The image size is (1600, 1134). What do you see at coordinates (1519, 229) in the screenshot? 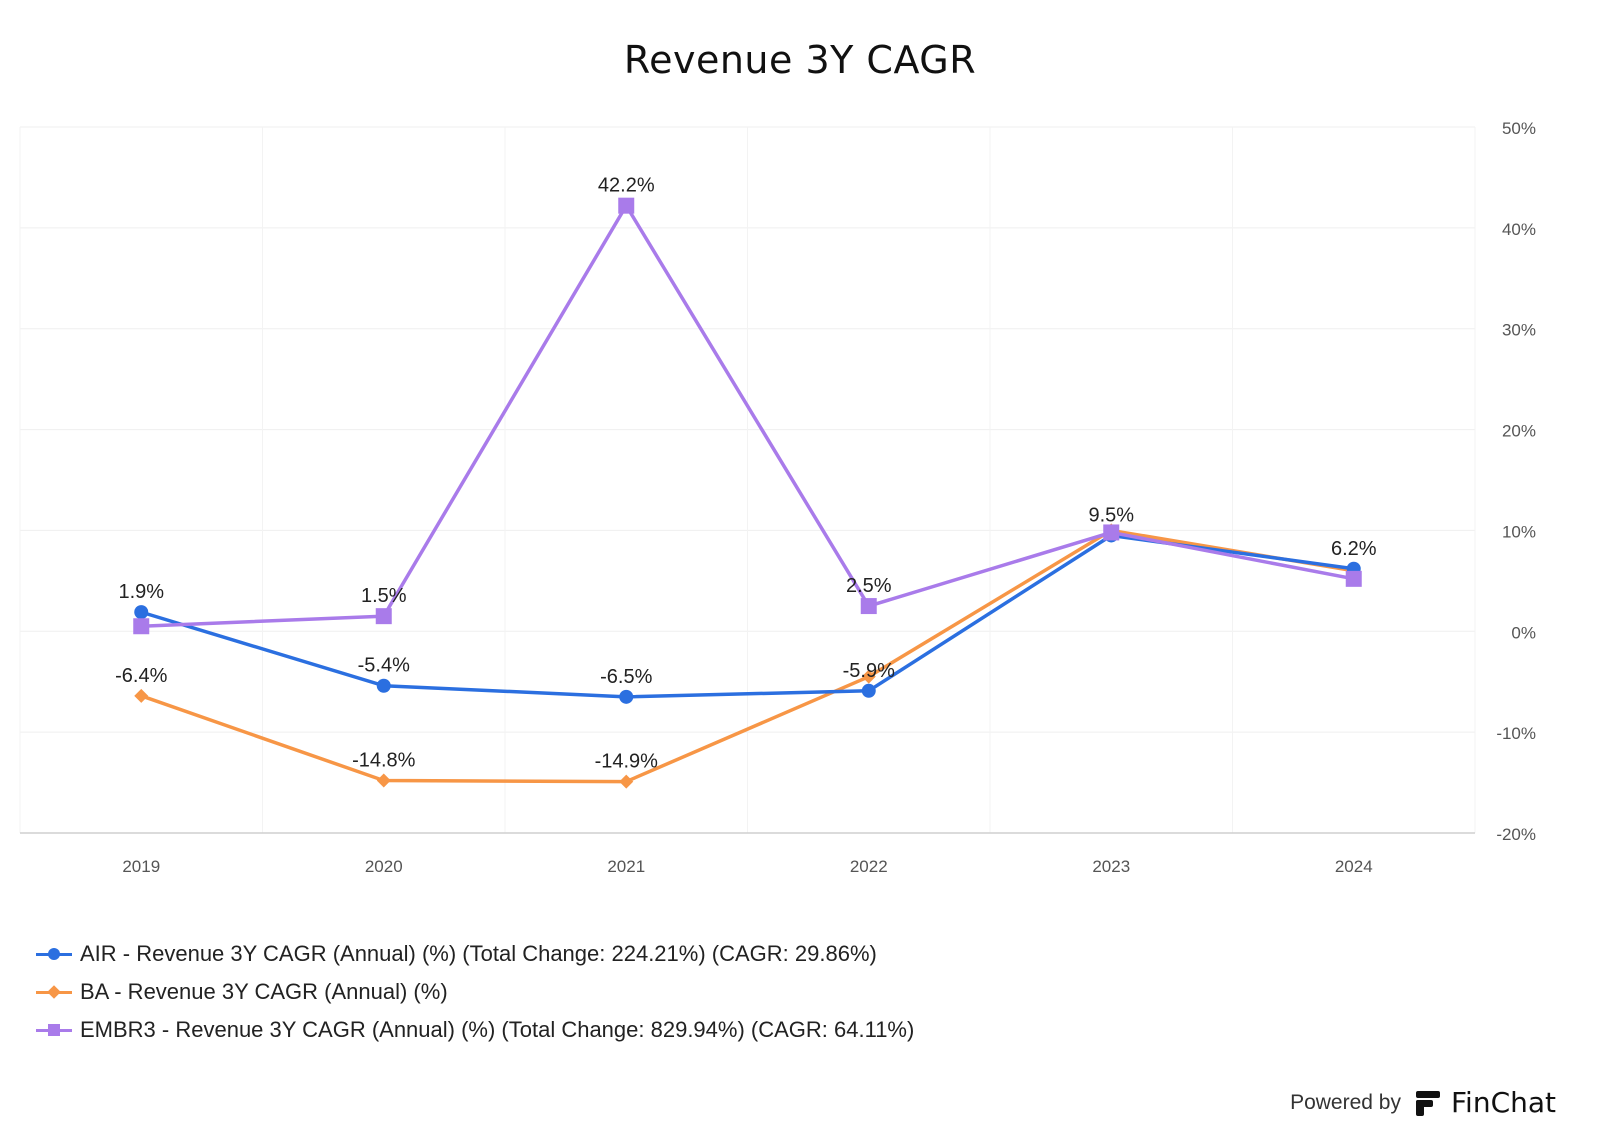
I see `y-tick-label: 40%` at bounding box center [1519, 229].